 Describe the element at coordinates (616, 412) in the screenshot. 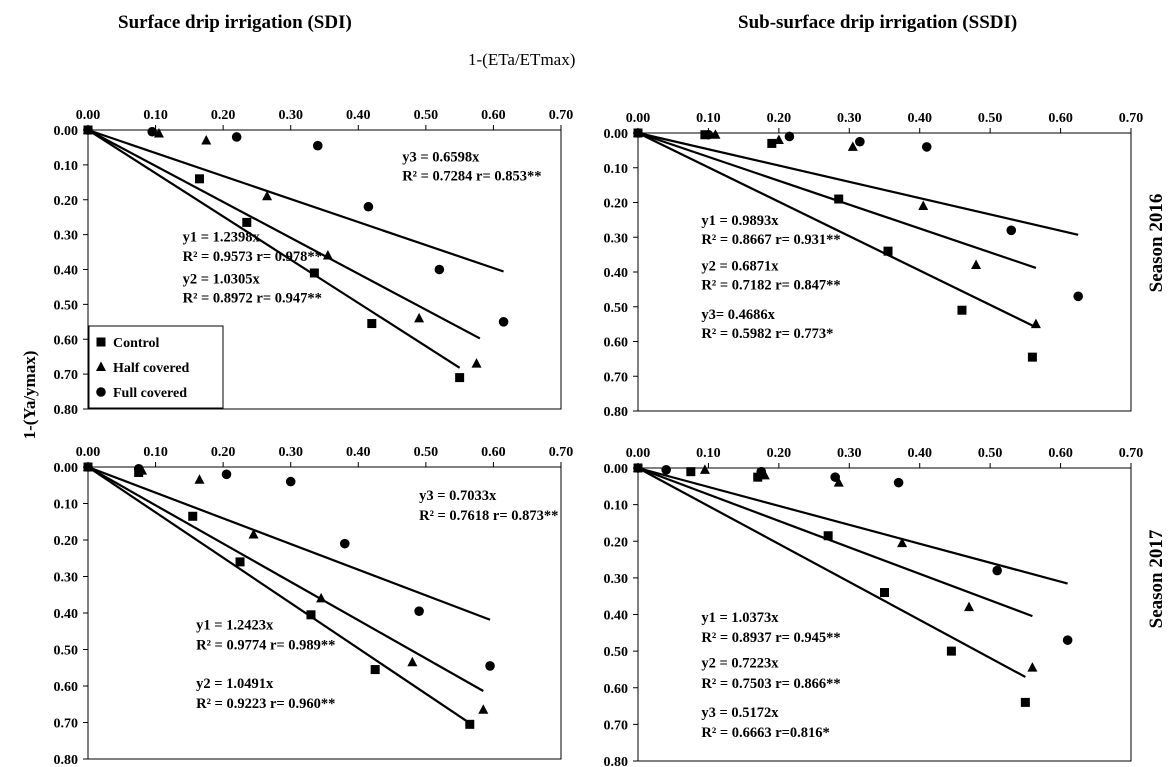

I see `y-tick-label: 0.80` at that location.